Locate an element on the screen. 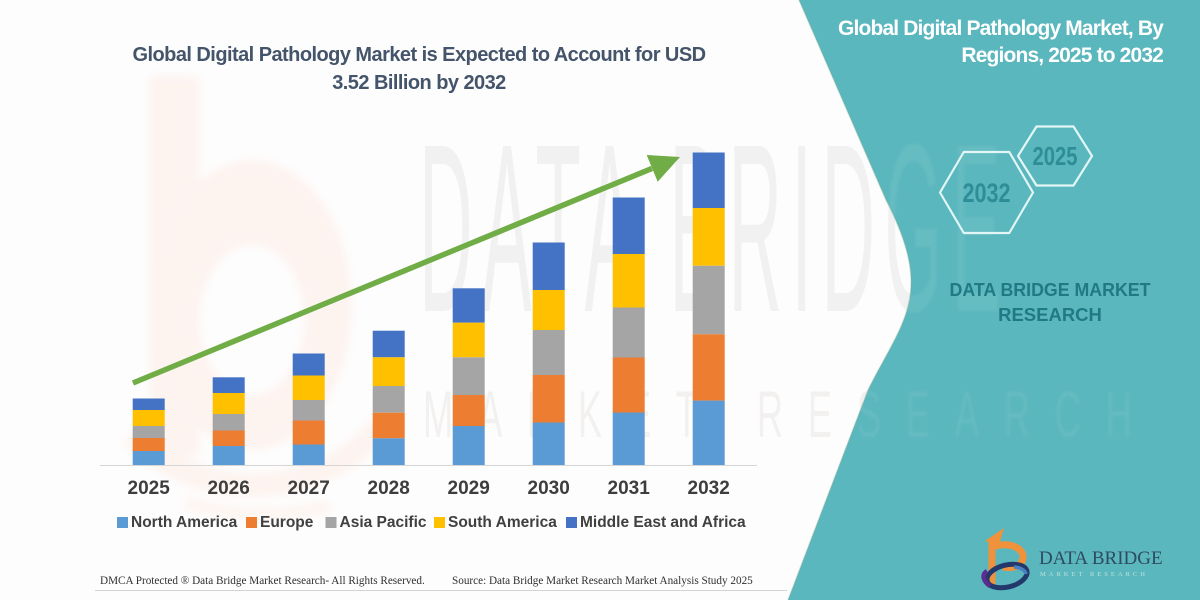 The image size is (1200, 600). svg-text: 2028 is located at coordinates (389, 488).